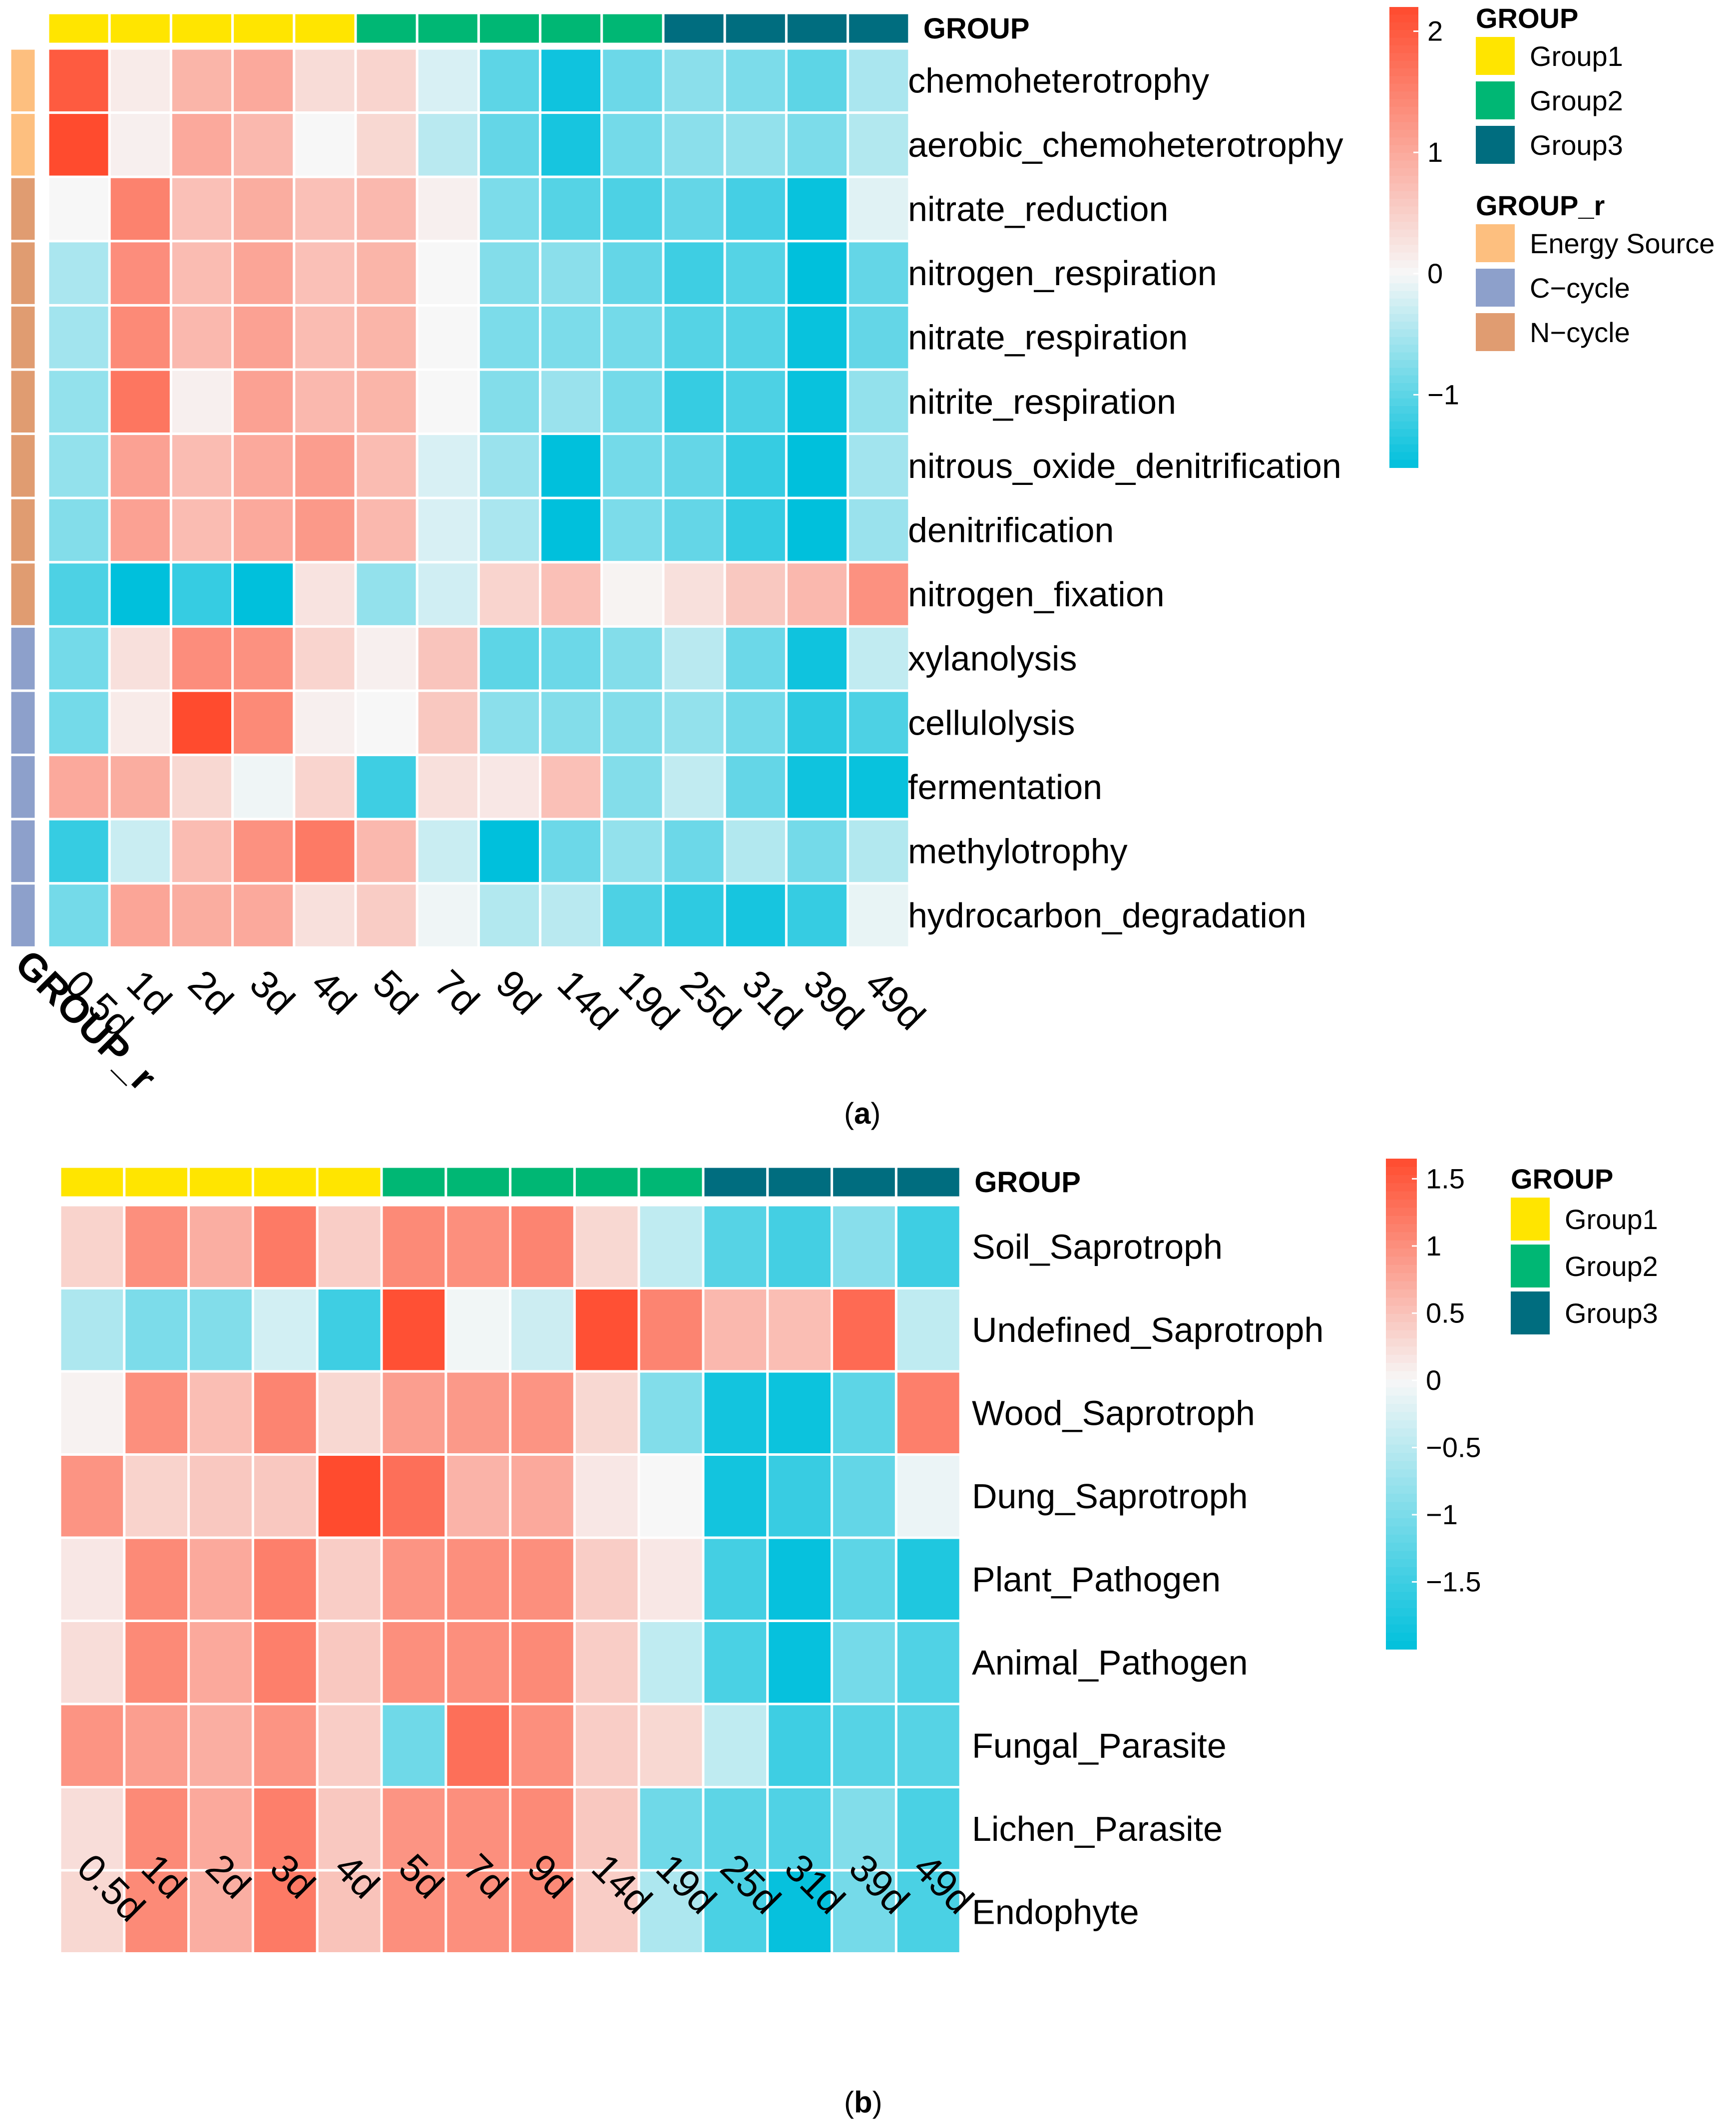 The width and height of the screenshot is (1736, 2121). What do you see at coordinates (457, 992) in the screenshot?
I see `column-label: 7d` at bounding box center [457, 992].